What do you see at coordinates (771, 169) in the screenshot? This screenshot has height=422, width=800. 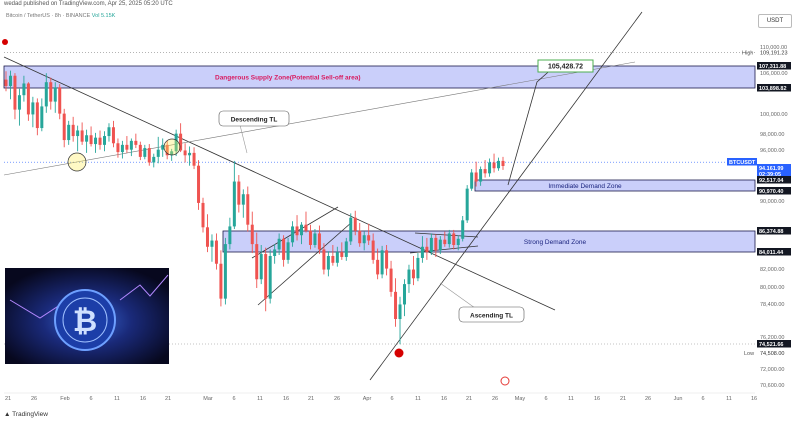 I see `price-label: 94,161.99` at bounding box center [771, 169].